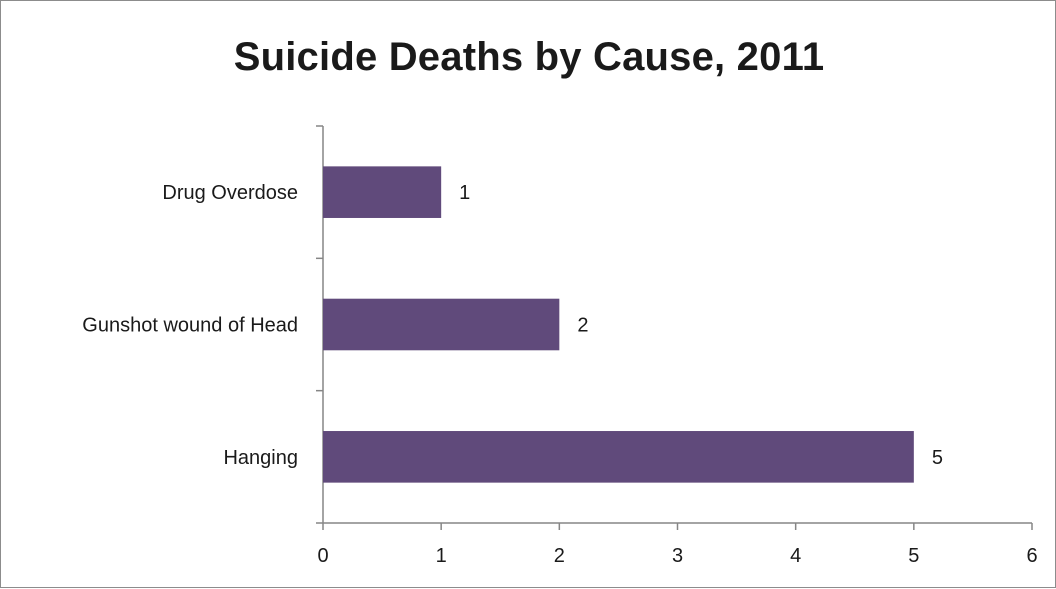 The height and width of the screenshot is (589, 1056). Describe the element at coordinates (441, 556) in the screenshot. I see `x-tick-label: 1` at that location.